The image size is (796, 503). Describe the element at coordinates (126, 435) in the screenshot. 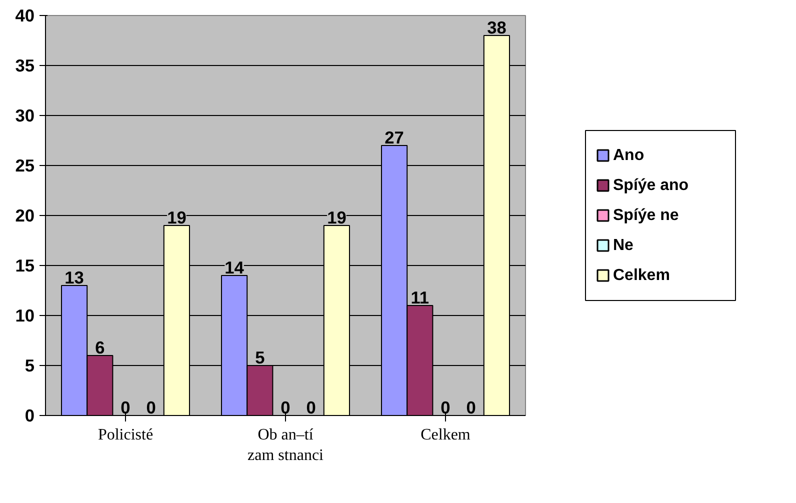

I see `x-tick-label: Policisté` at that location.